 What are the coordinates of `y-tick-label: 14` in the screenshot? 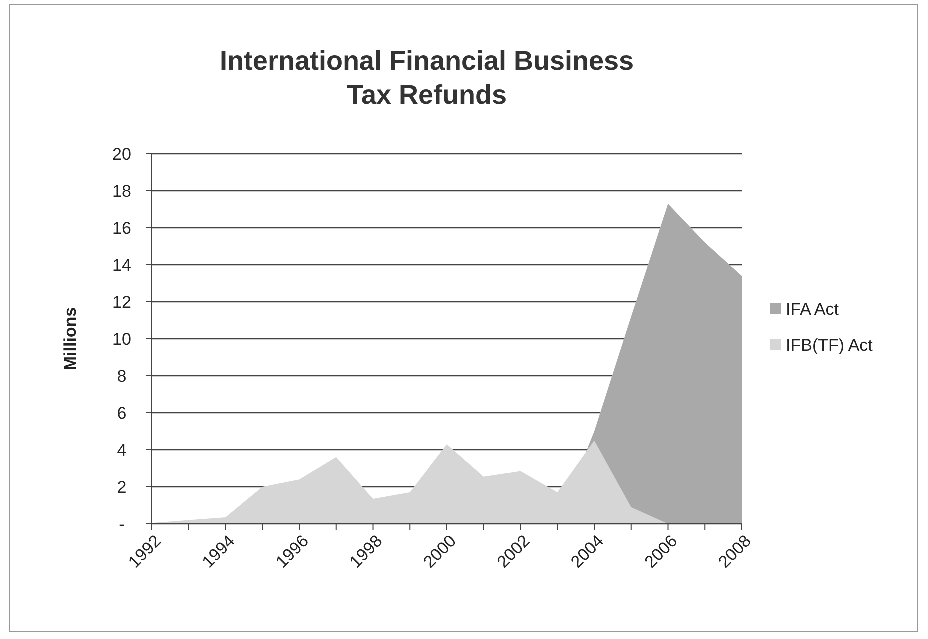 It's located at (122, 265).